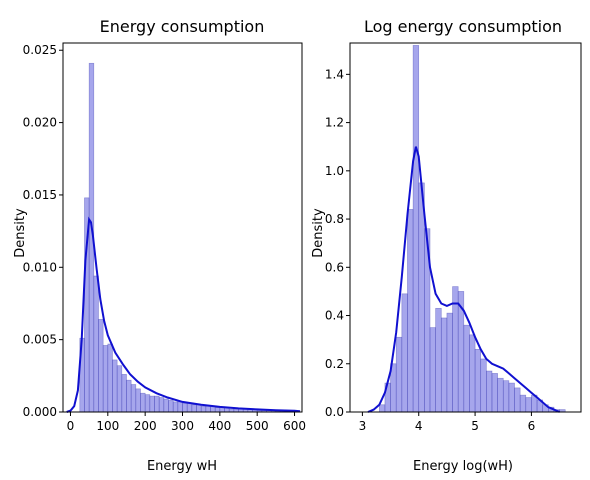 The width and height of the screenshot is (590, 480). I want to click on x-tick-label: 300, so click(182, 426).